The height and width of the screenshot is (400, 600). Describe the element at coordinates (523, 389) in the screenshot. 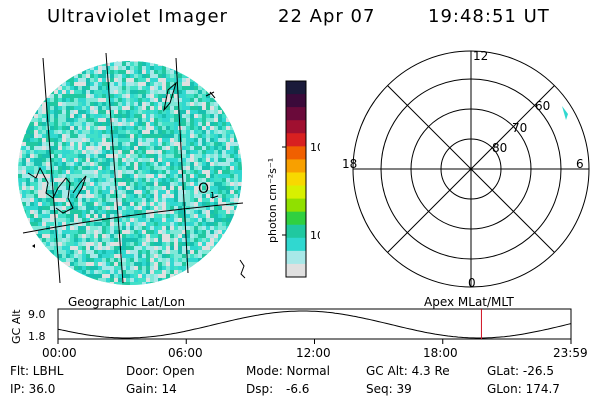

I see `glon-info: GLon: 174.7` at that location.